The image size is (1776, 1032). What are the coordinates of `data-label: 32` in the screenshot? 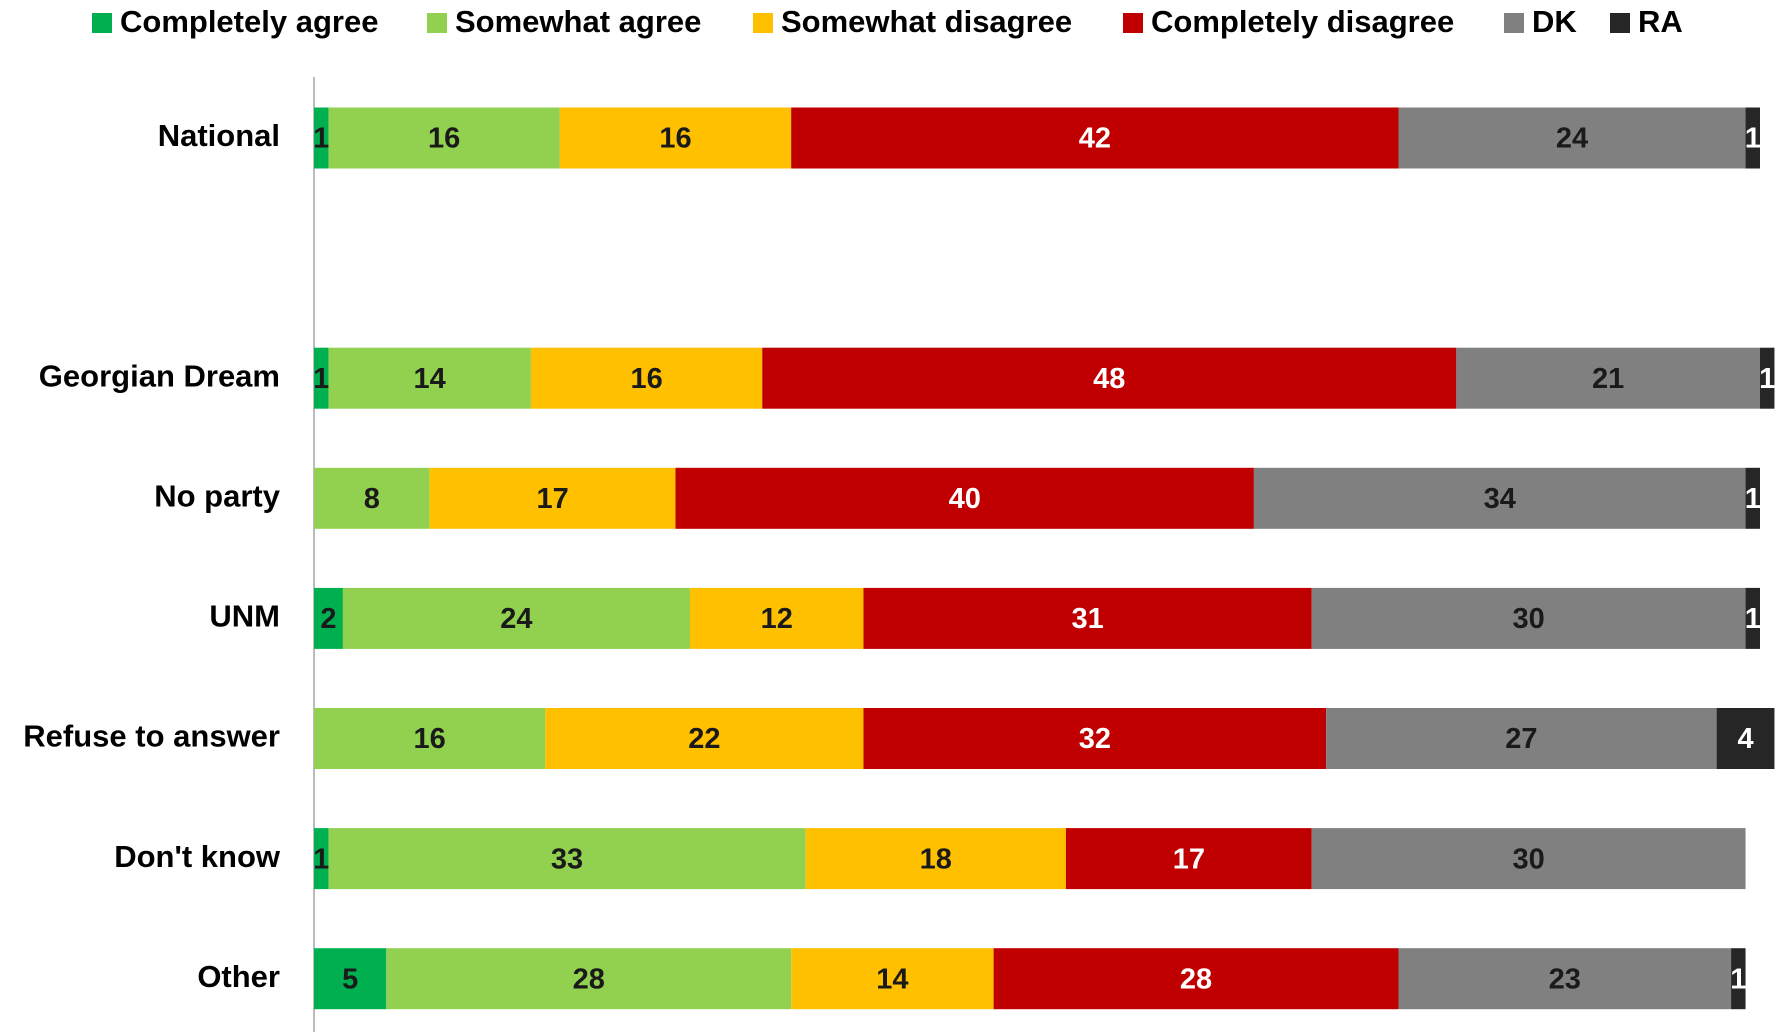 It's located at (1095, 739).